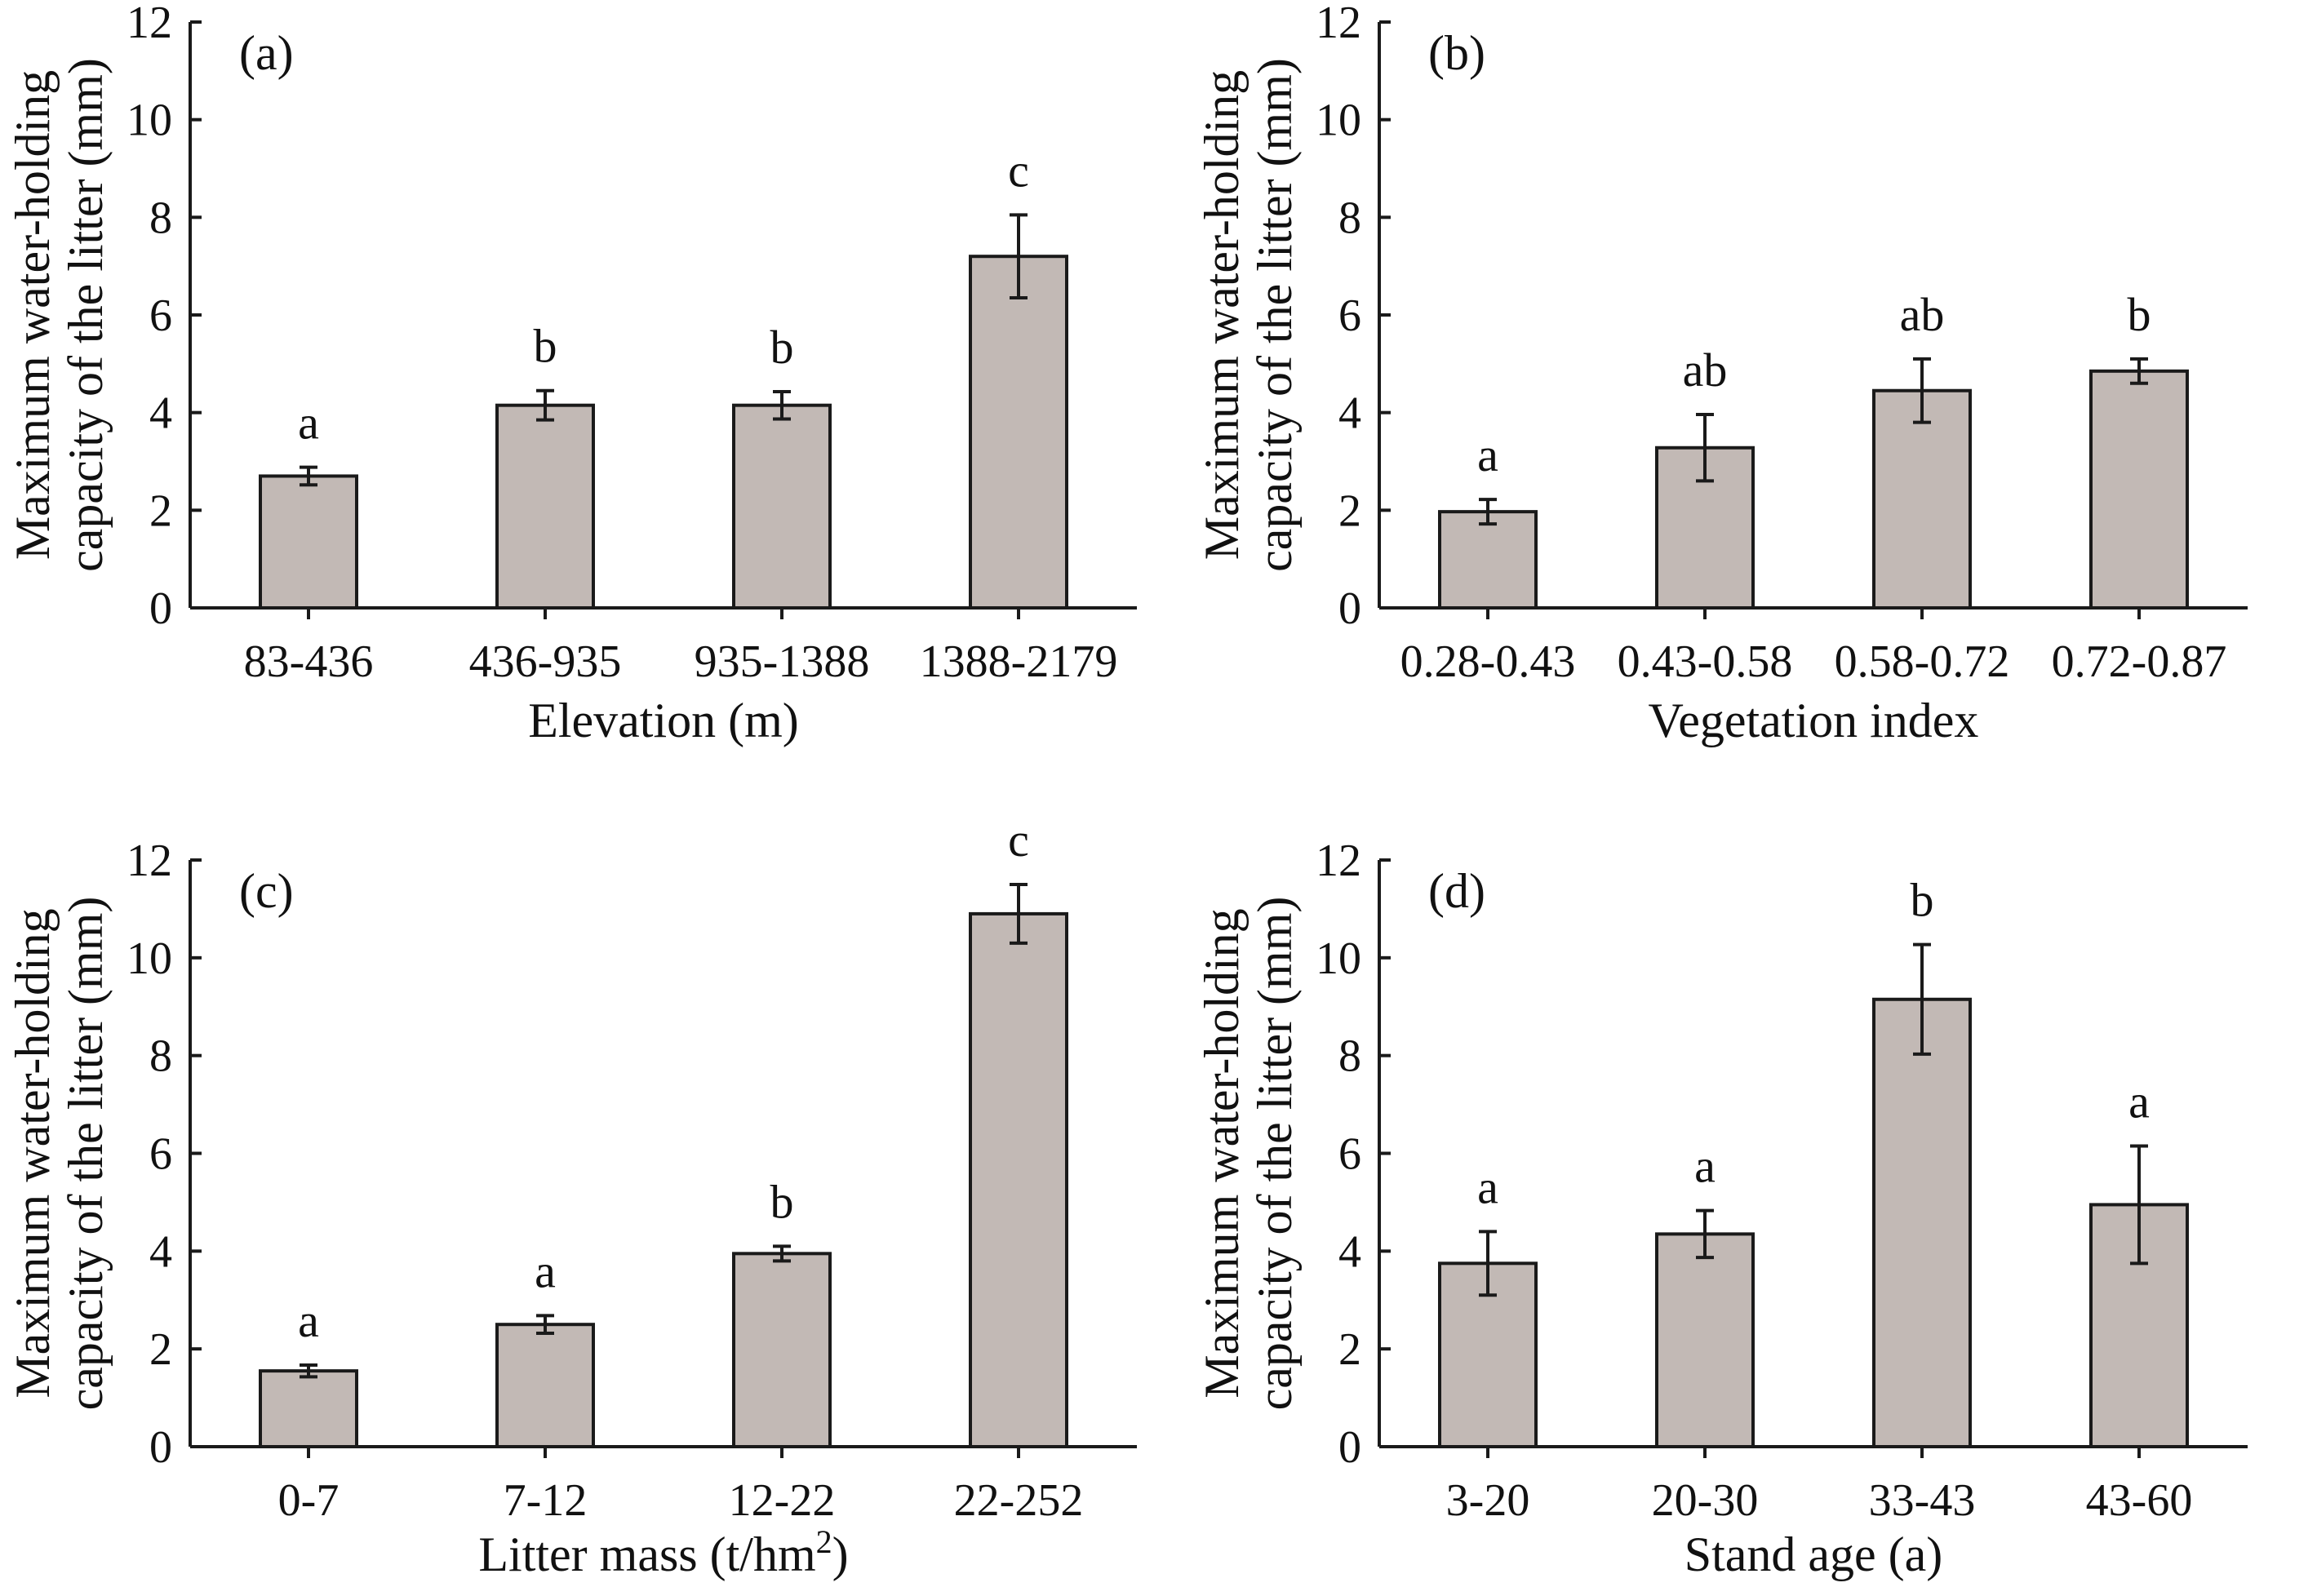 The width and height of the screenshot is (2317, 1596). Describe the element at coordinates (663, 720) in the screenshot. I see `x-axis-title: Elevation (m)` at that location.